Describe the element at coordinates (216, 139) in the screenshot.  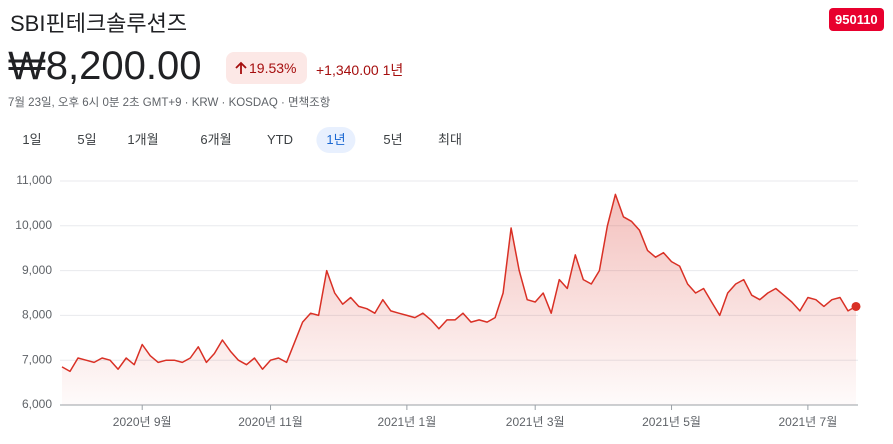
I see `range-tab: 6개월` at that location.